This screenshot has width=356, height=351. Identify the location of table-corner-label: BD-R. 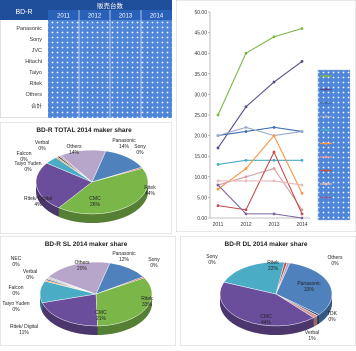
(23, 12).